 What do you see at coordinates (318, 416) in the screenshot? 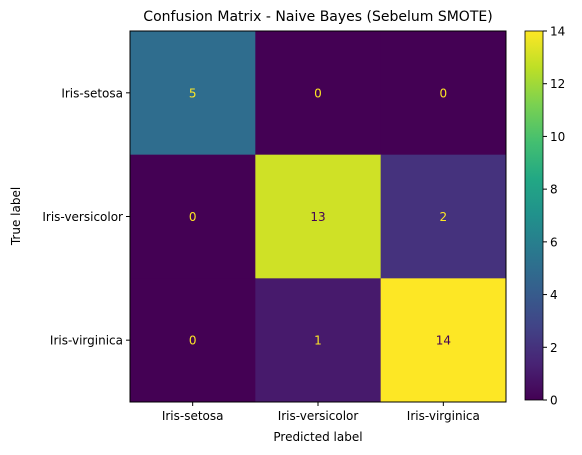
I see `x-tick-label: Iris-versicolor` at bounding box center [318, 416].